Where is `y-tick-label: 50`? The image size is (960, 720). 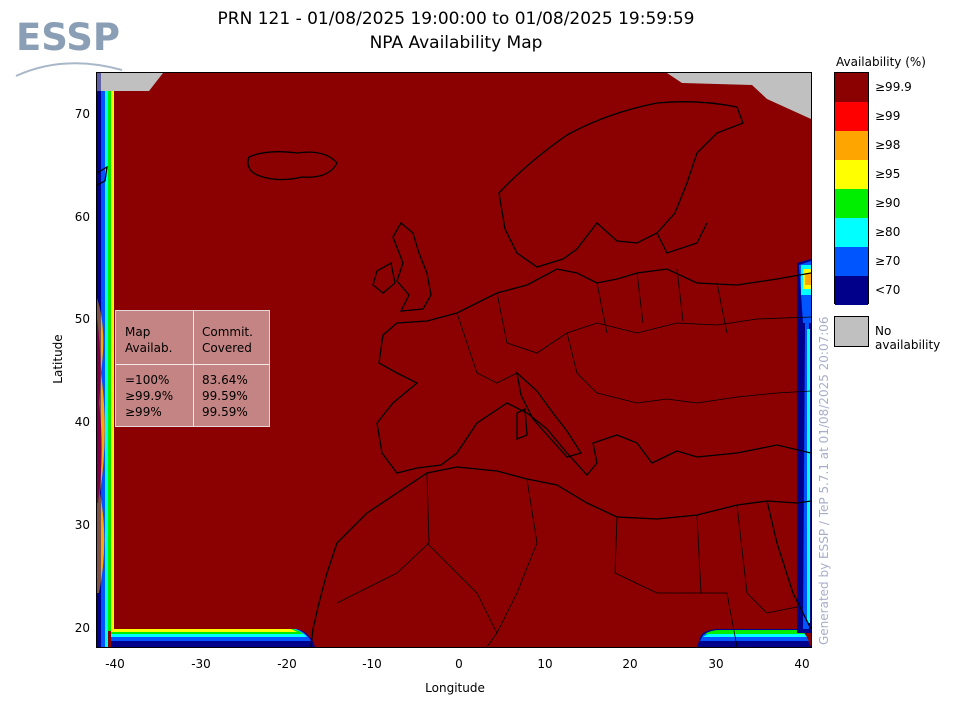
y-tick-label: 50 is located at coordinates (82, 319).